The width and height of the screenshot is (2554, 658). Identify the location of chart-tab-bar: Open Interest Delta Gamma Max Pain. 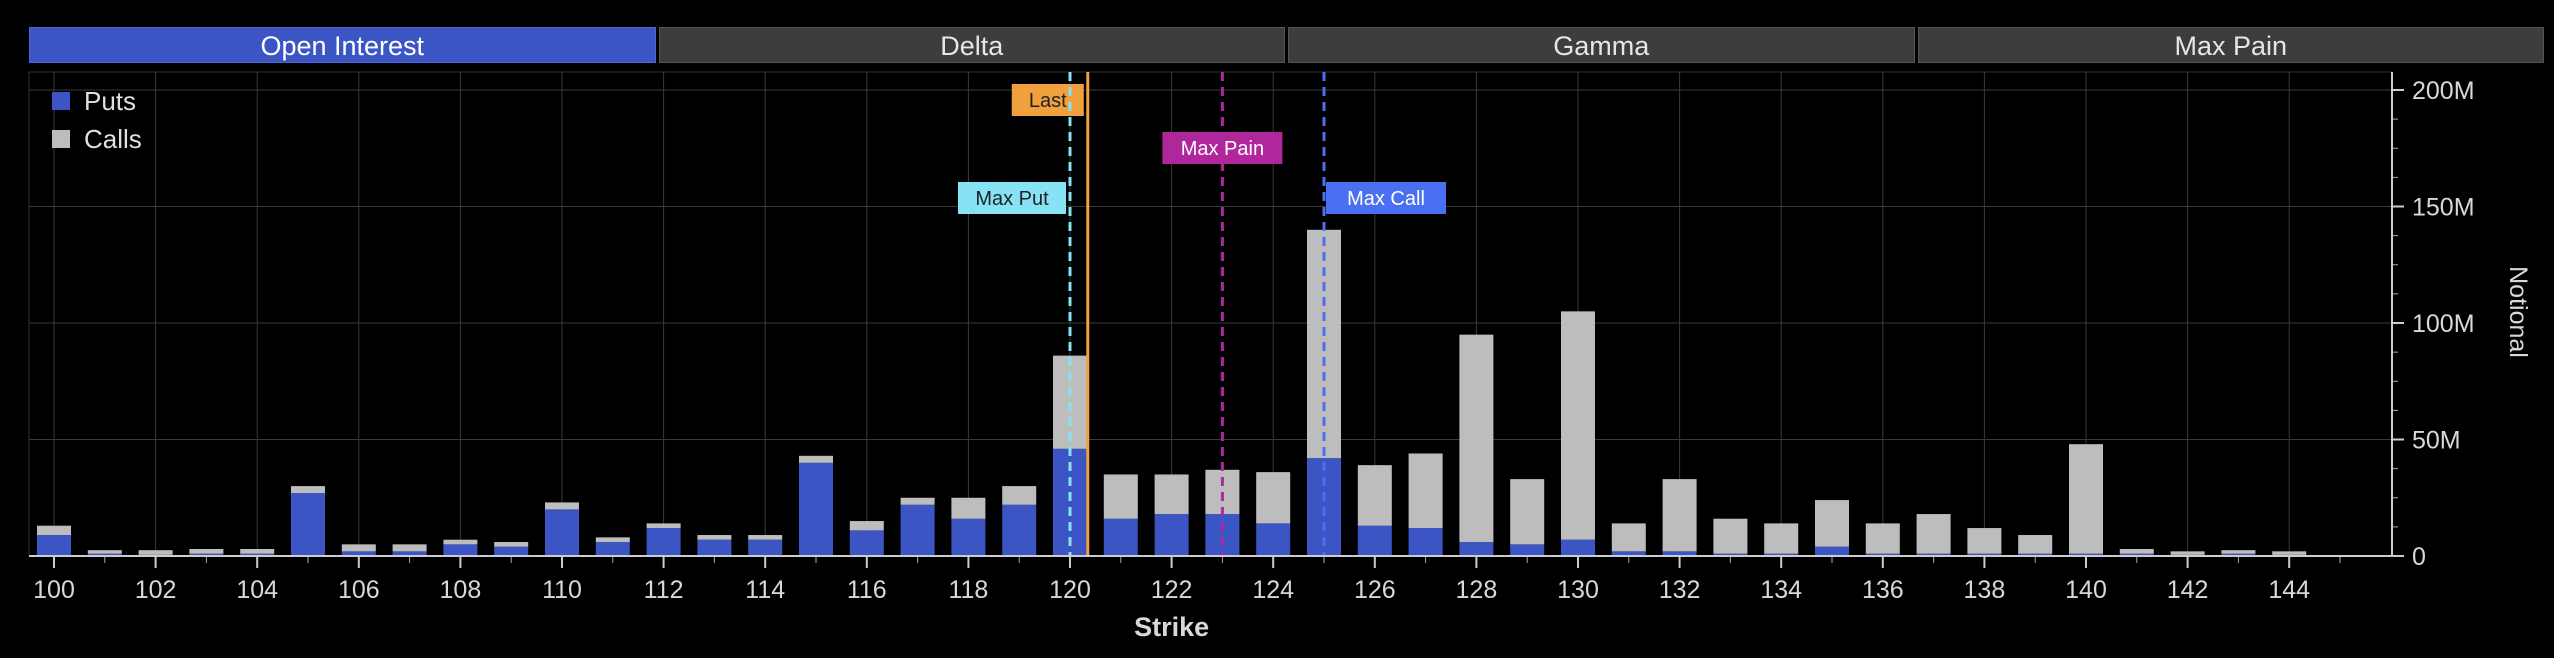
(1286, 45).